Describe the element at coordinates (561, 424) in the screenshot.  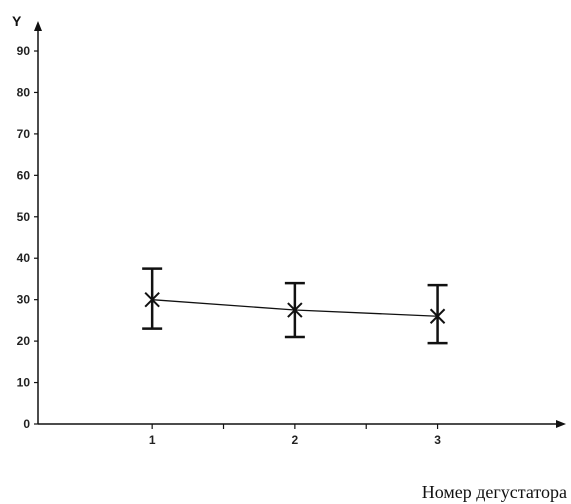
I see `x-axis-arrow` at that location.